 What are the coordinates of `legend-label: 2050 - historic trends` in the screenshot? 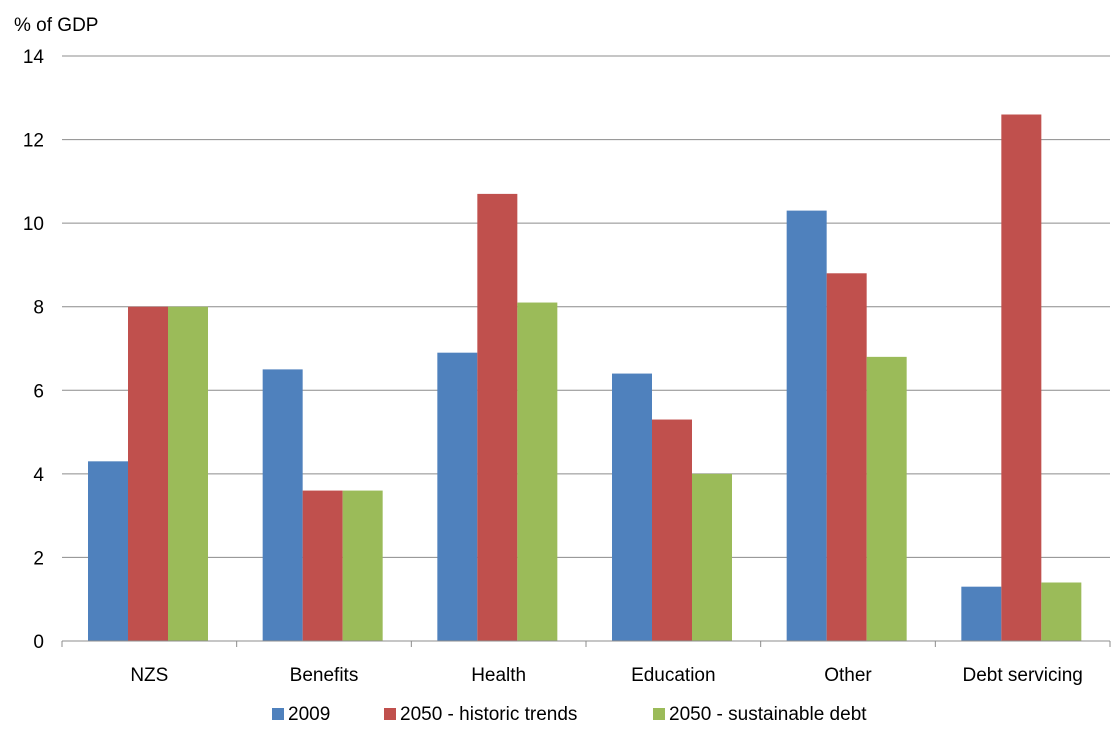 It's located at (488, 714).